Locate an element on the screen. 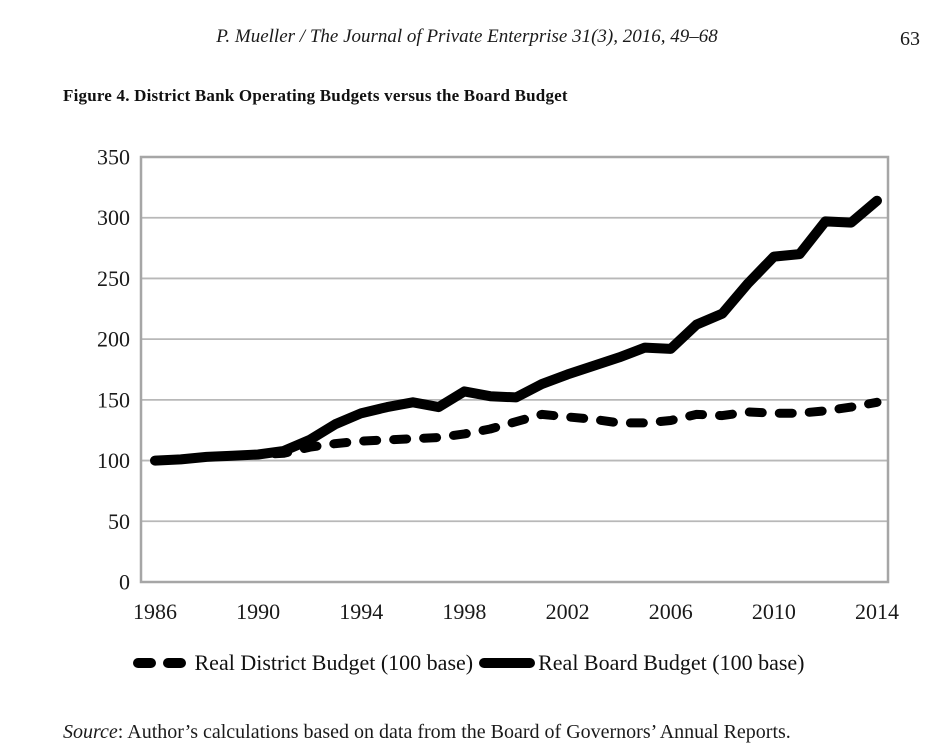 Image resolution: width=934 pixels, height=756 pixels. legend-item-district: Real District Budget (100 base) is located at coordinates (302, 663).